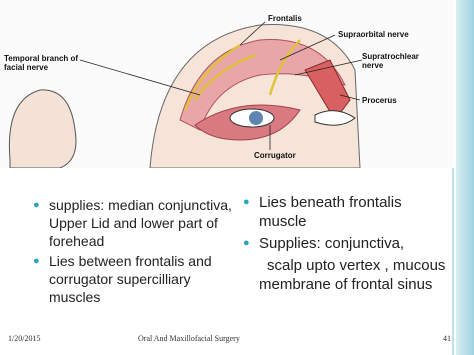 The height and width of the screenshot is (355, 474). What do you see at coordinates (453, 177) in the screenshot?
I see `side-rule` at bounding box center [453, 177].